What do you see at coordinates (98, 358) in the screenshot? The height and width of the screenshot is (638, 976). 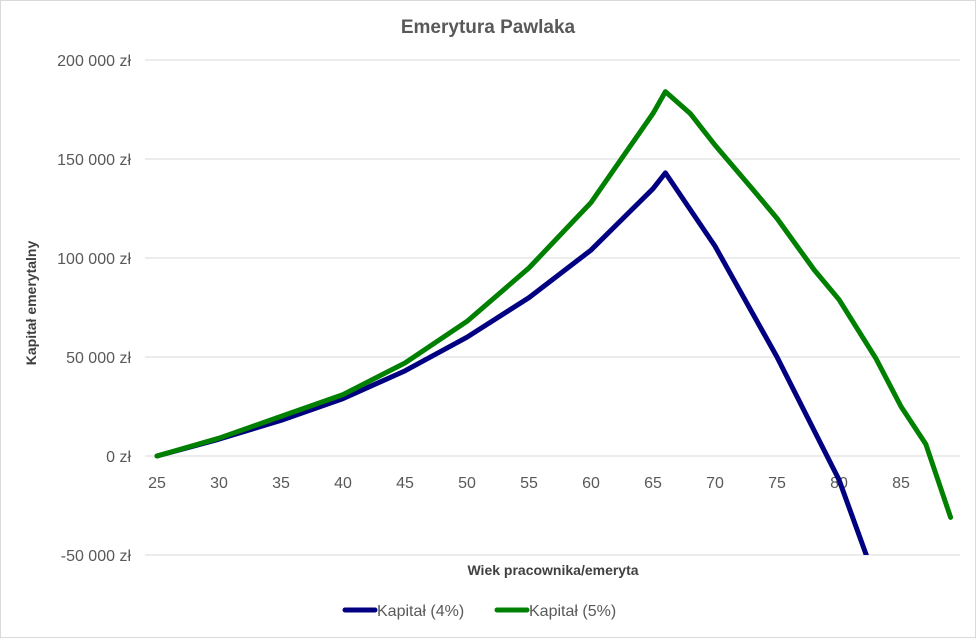 I see `y-tick-label: 50 000 zł` at bounding box center [98, 358].